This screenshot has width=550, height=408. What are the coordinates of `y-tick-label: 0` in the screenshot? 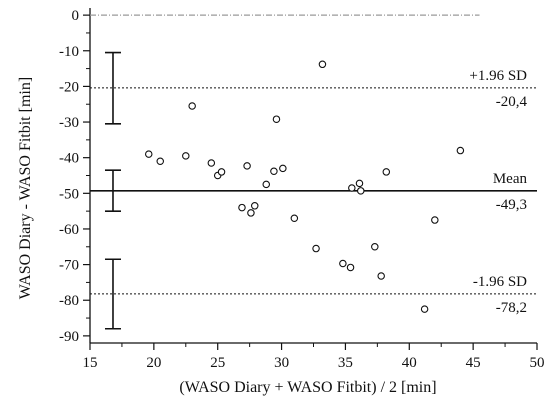 It's located at (76, 16).